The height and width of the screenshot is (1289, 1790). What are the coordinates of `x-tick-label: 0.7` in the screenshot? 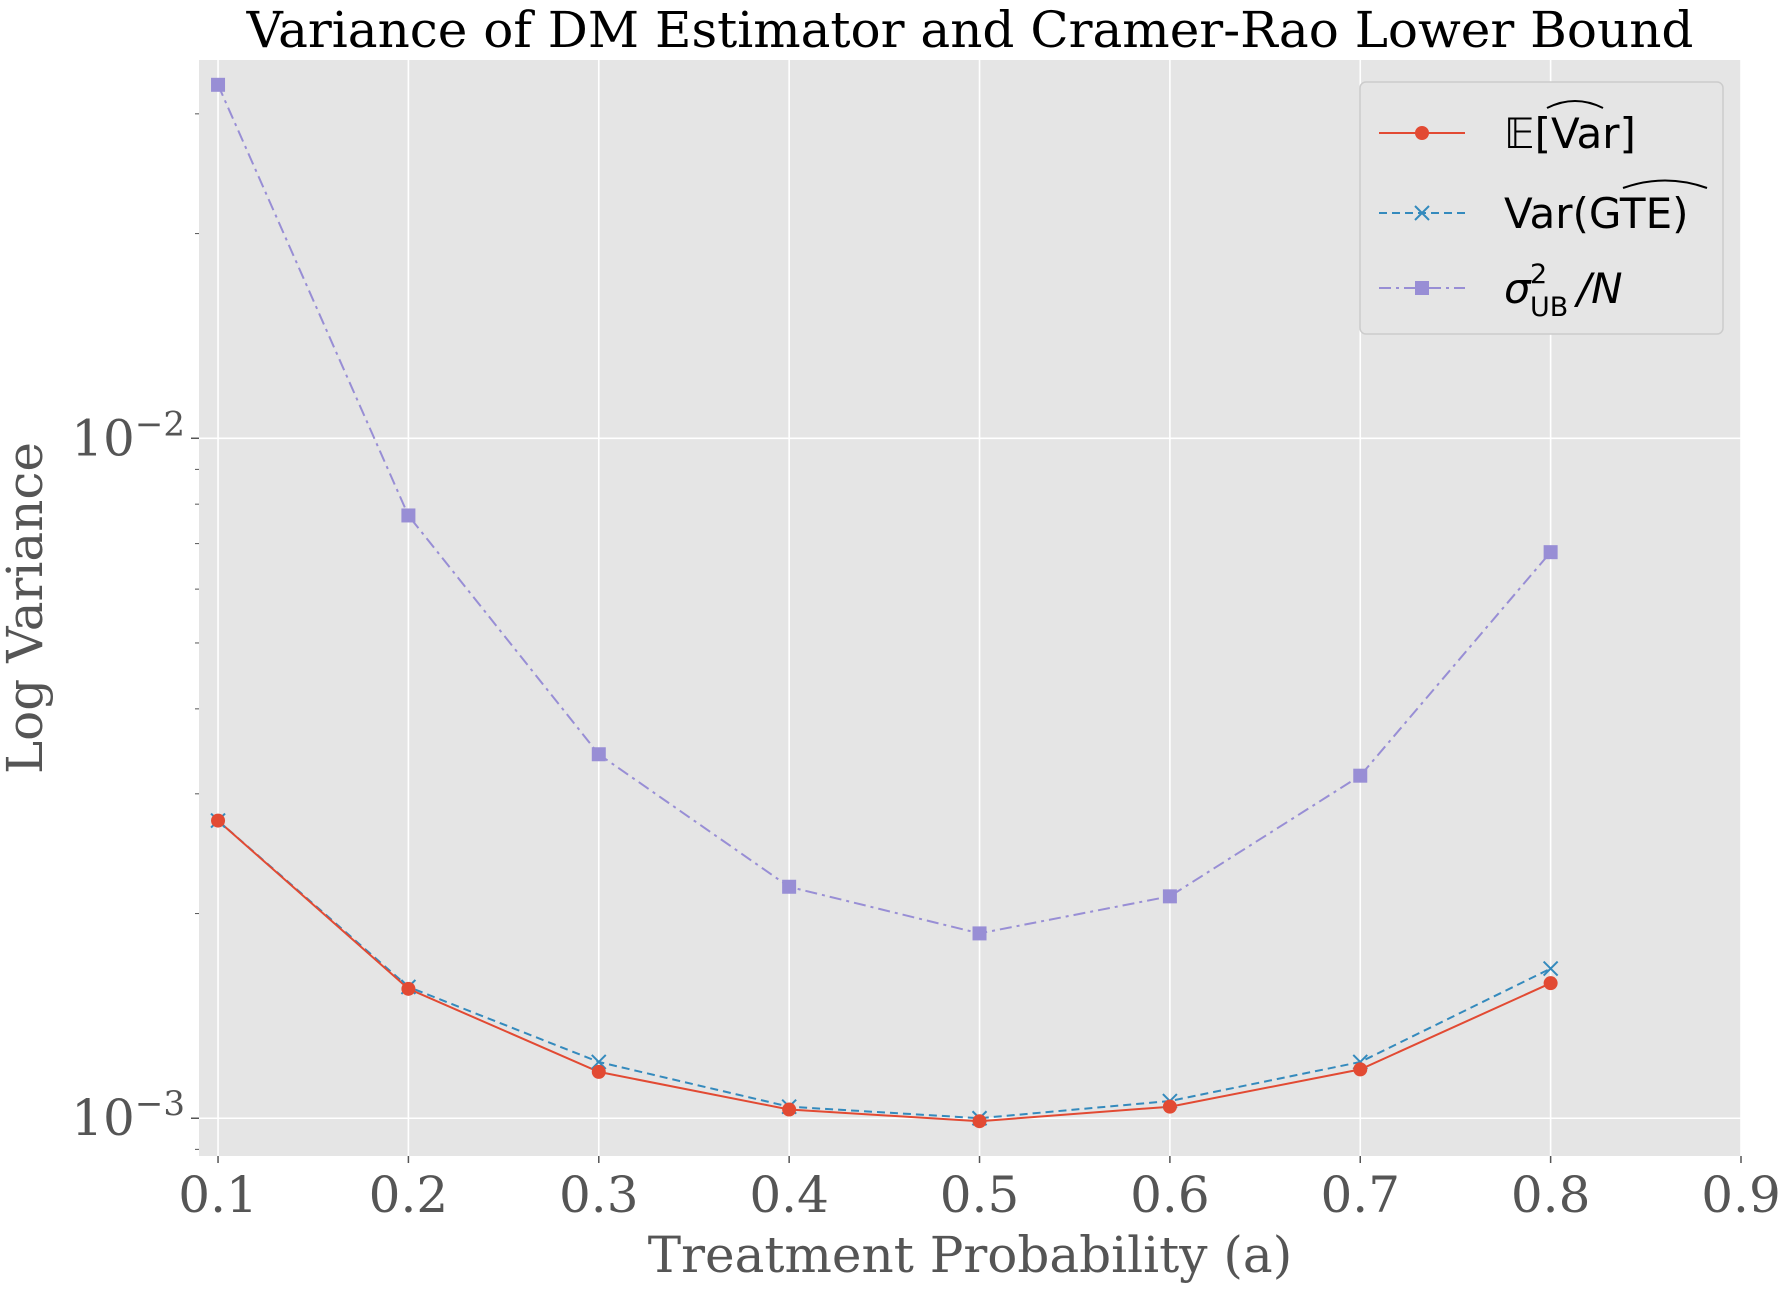 It's located at (1360, 1195).